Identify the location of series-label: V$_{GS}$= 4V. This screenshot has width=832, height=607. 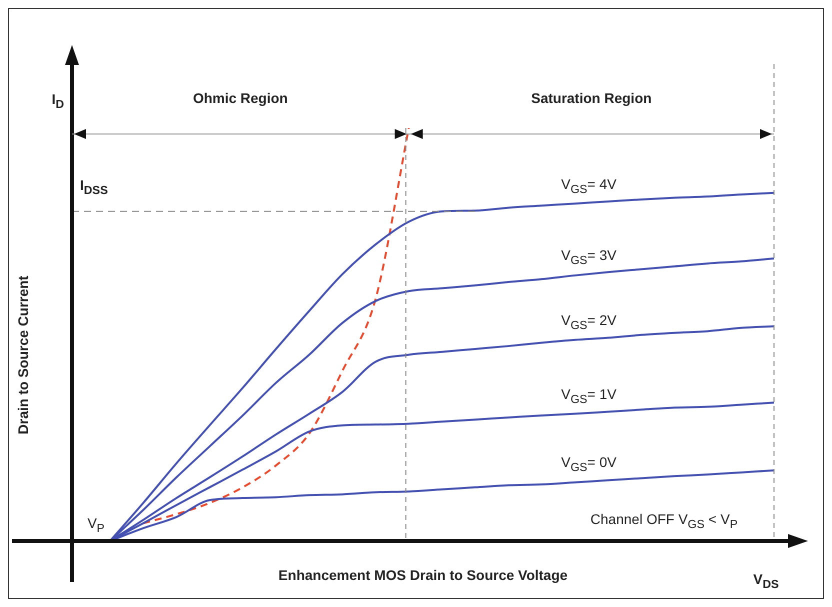
(588, 186).